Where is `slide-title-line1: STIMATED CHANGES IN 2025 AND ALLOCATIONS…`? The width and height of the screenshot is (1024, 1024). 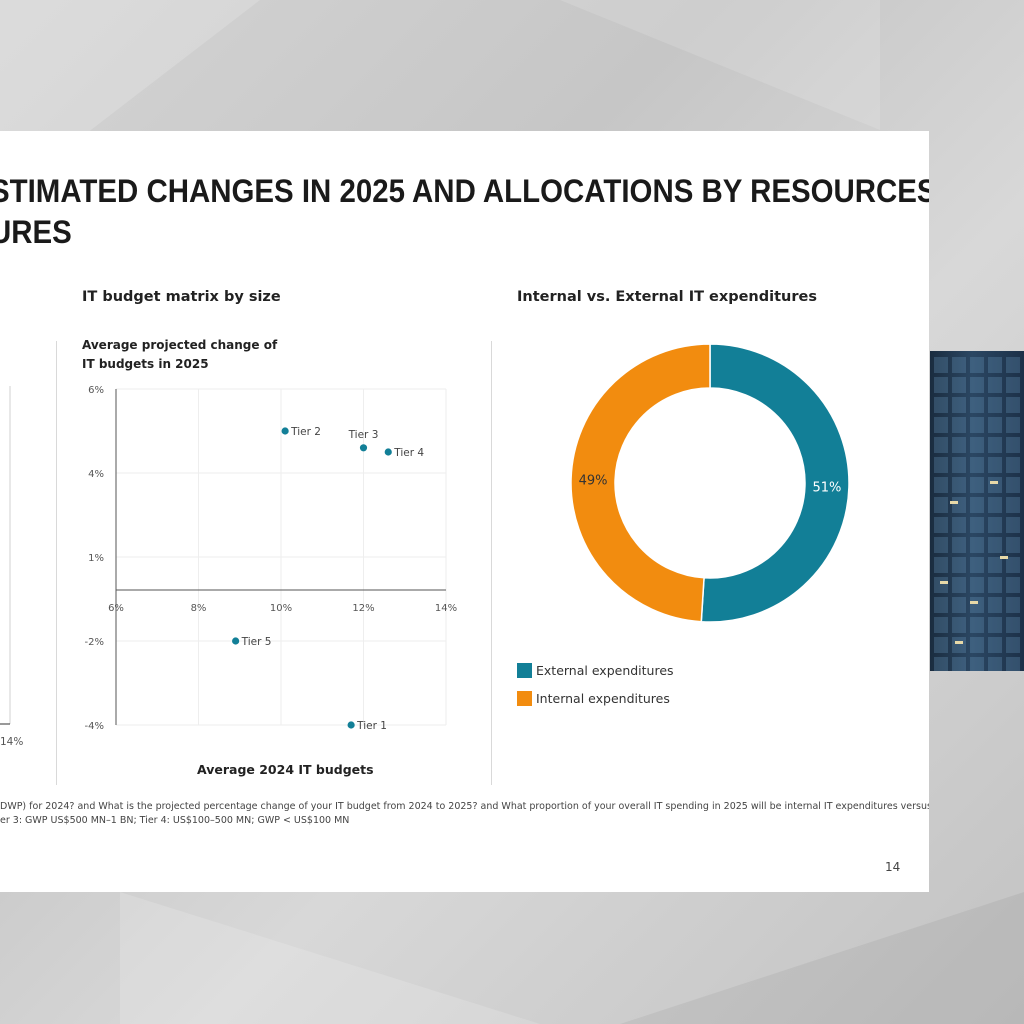 slide-title-line1: STIMATED CHANGES IN 2025 AND ALLOCATIONS… is located at coordinates (464, 191).